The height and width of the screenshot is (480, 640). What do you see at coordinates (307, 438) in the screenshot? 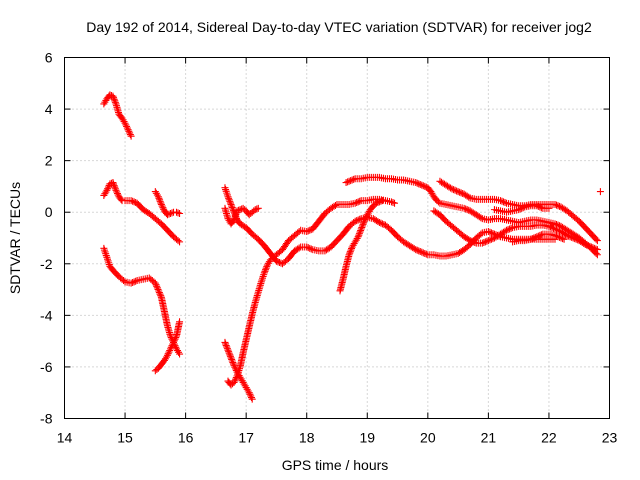
I see `x-tick-label: 18` at bounding box center [307, 438].